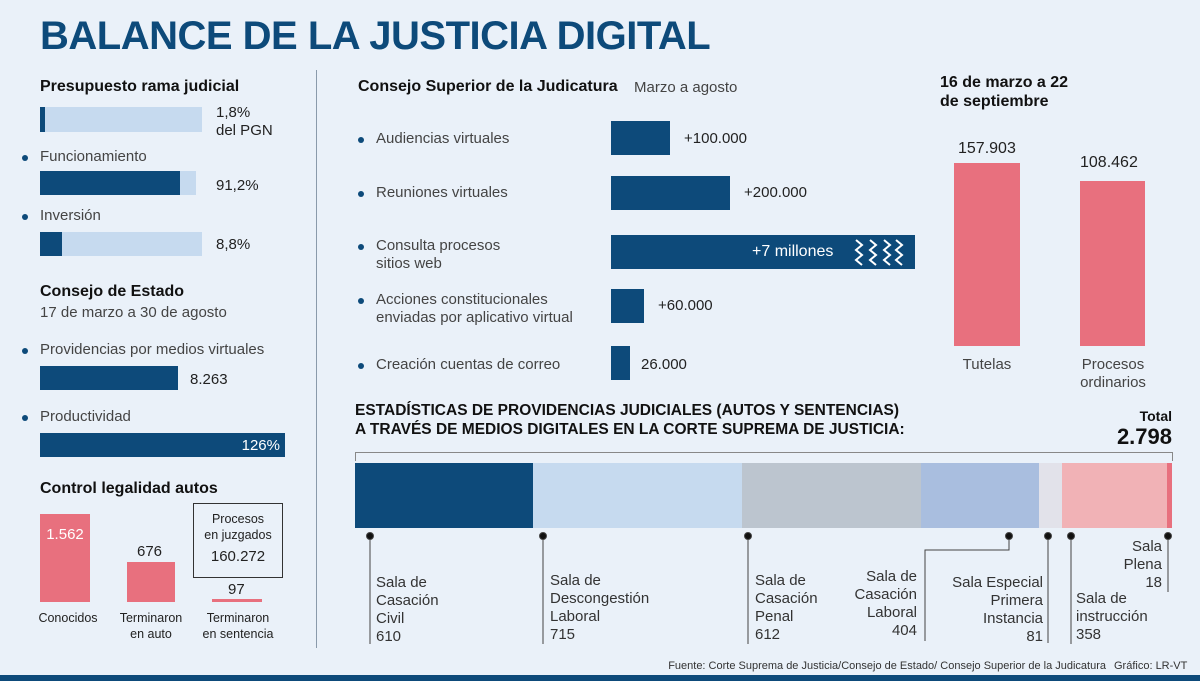 The width and height of the screenshot is (1200, 681). What do you see at coordinates (764, 456) in the screenshot?
I see `total-bracket` at bounding box center [764, 456].